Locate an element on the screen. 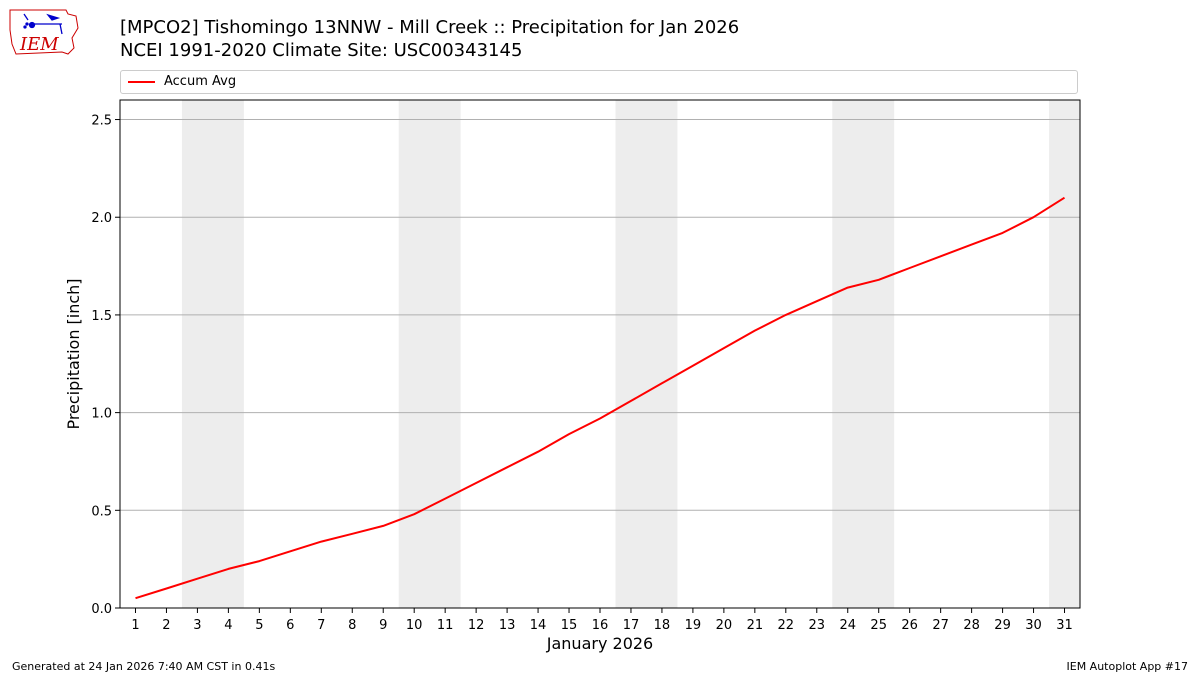 The width and height of the screenshot is (1200, 675). chart-subtitle: NCEI 1991-2020 Climate Site: USC00343145 is located at coordinates (321, 50).